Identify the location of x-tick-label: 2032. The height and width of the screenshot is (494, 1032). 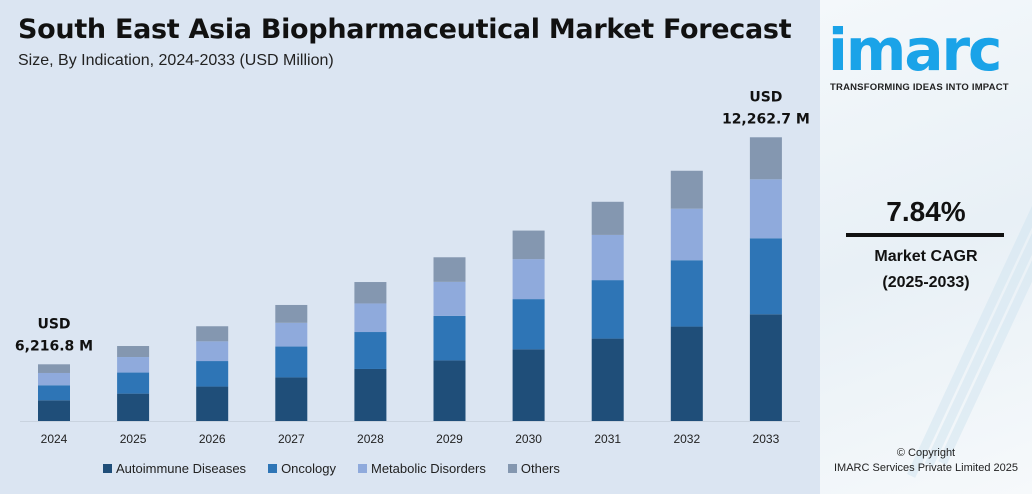
(686, 439).